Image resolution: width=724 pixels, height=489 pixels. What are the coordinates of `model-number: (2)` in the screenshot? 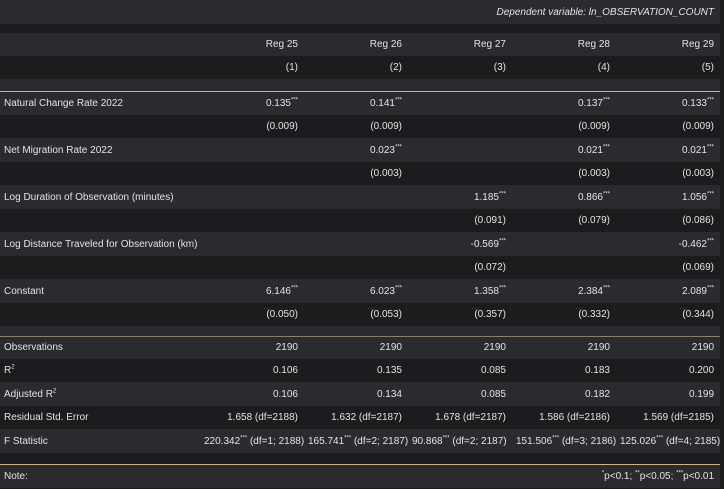 It's located at (356, 67).